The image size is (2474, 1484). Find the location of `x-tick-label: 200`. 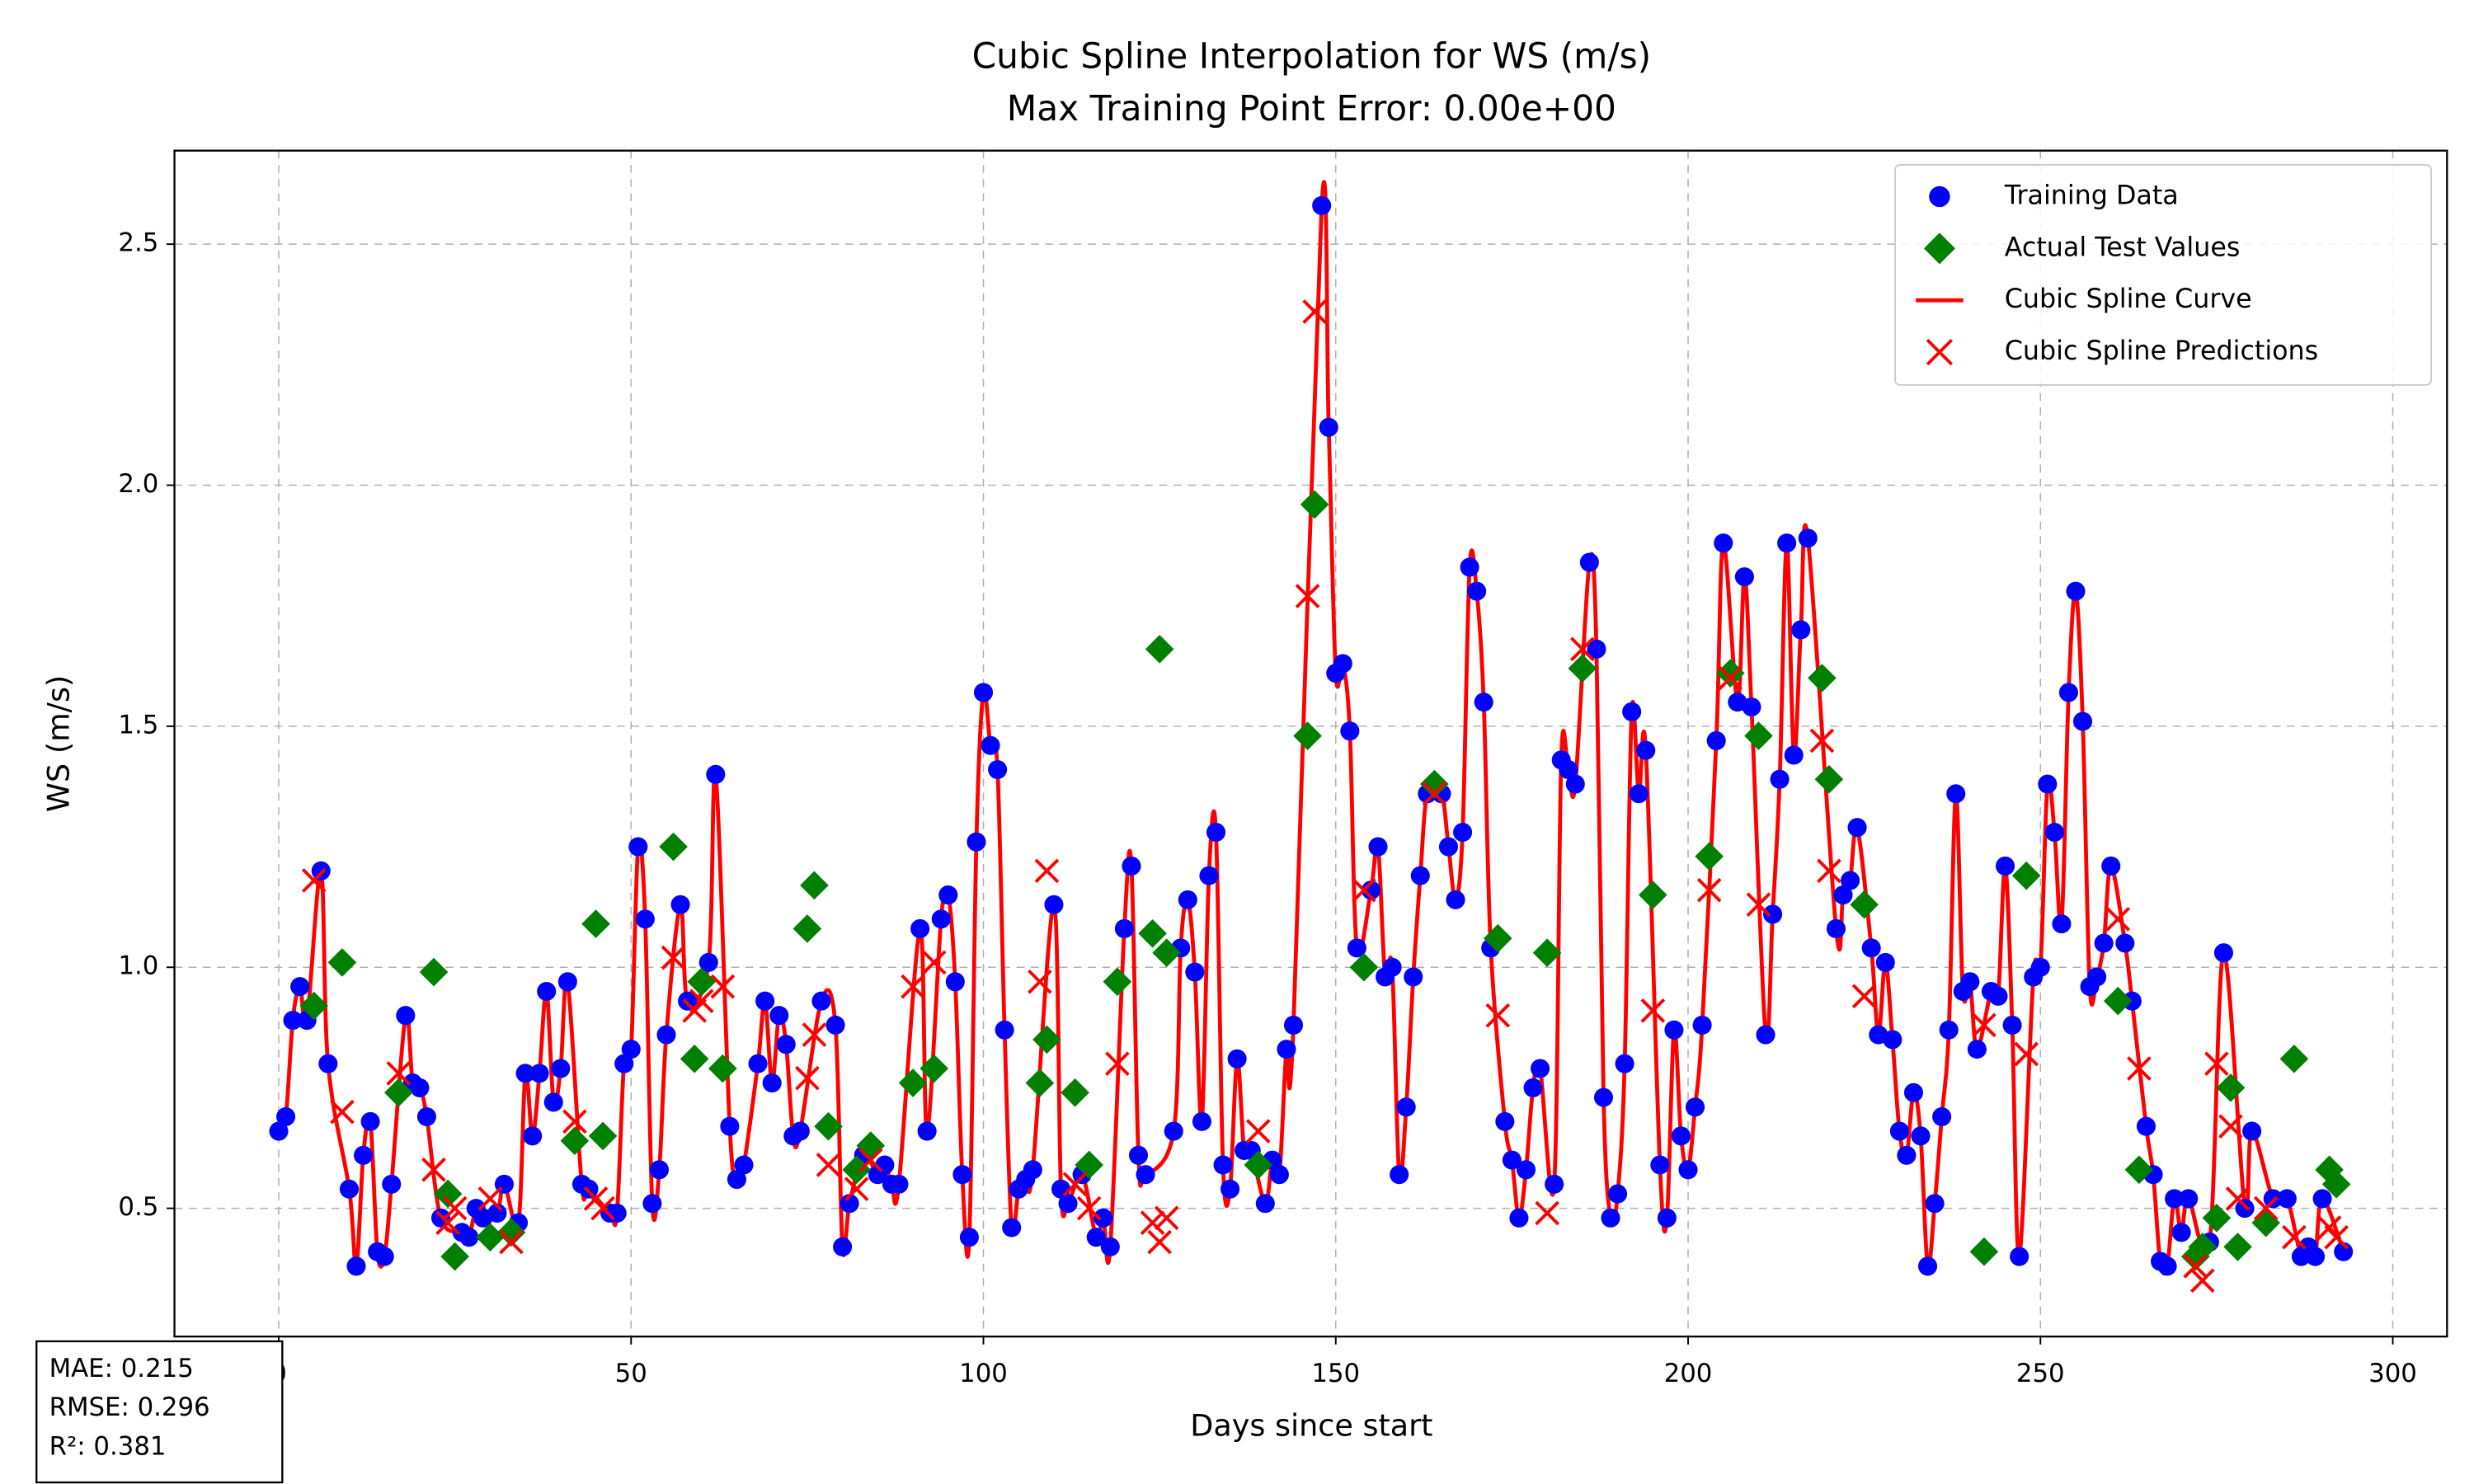

x-tick-label: 200 is located at coordinates (1688, 1373).